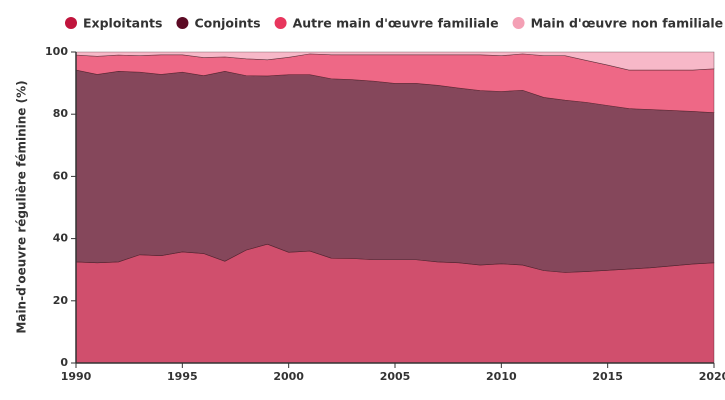  I want to click on y-tick-label: 60, so click(61, 175).